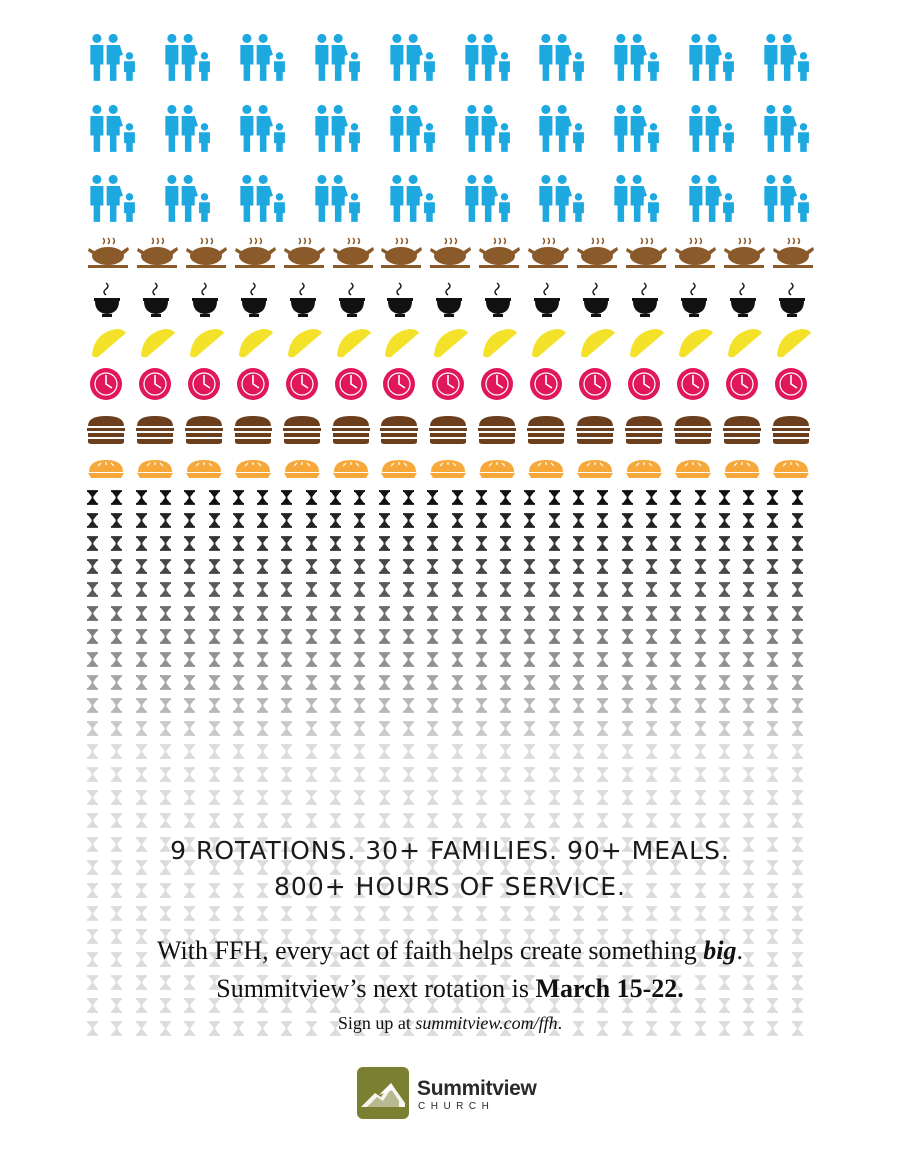 This screenshot has width=900, height=1165. Describe the element at coordinates (304, 343) in the screenshot. I see `taco-icon` at that location.